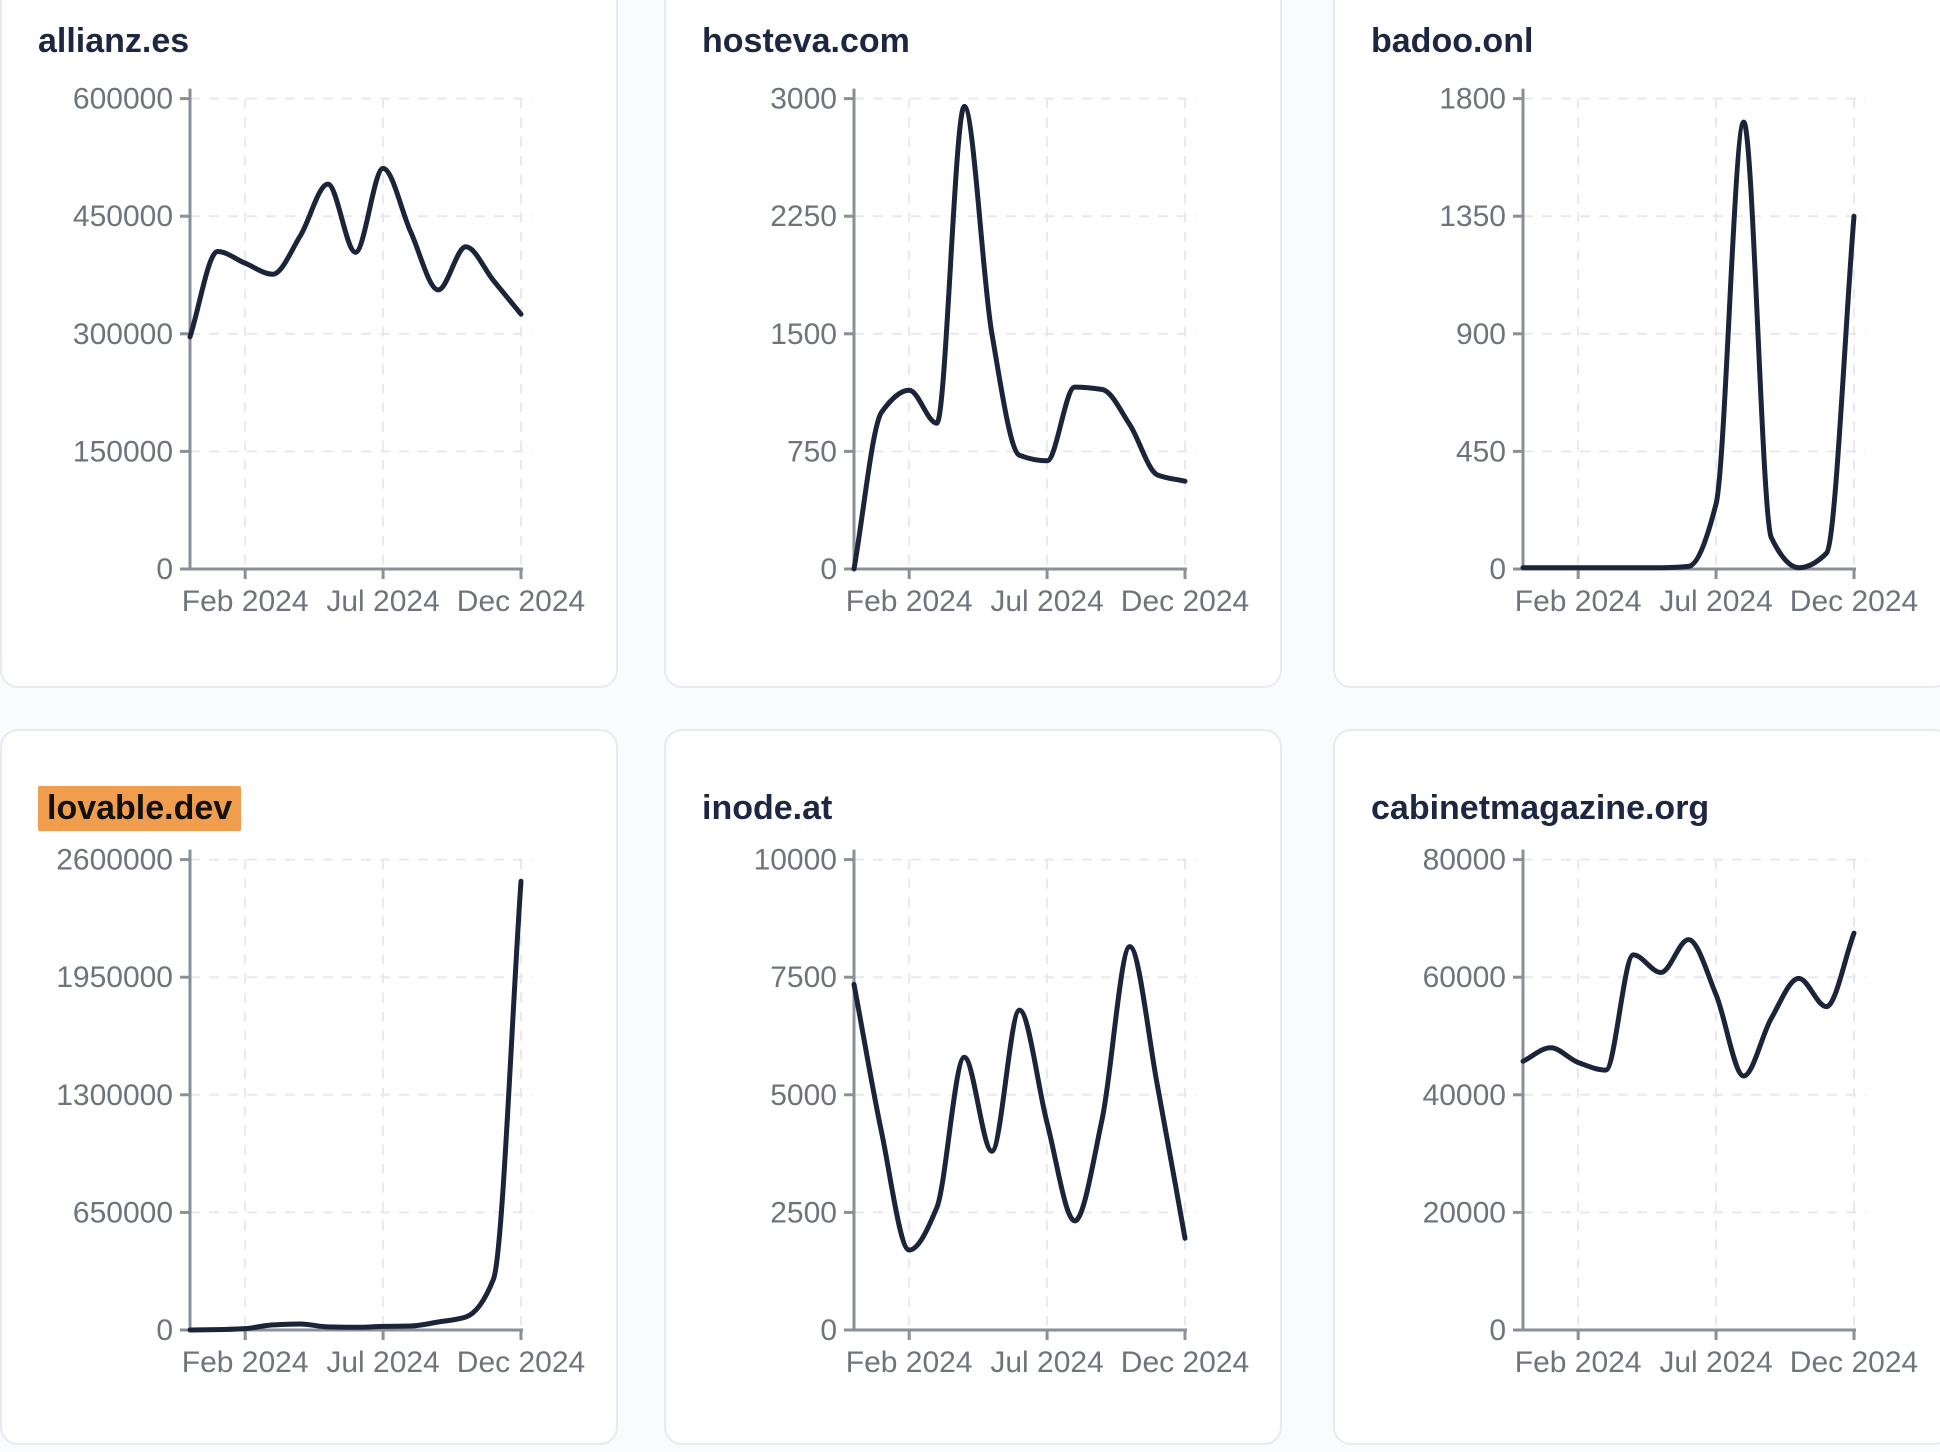 This screenshot has height=1452, width=1940. What do you see at coordinates (795, 860) in the screenshot?
I see `y-tick-label: 10000` at bounding box center [795, 860].